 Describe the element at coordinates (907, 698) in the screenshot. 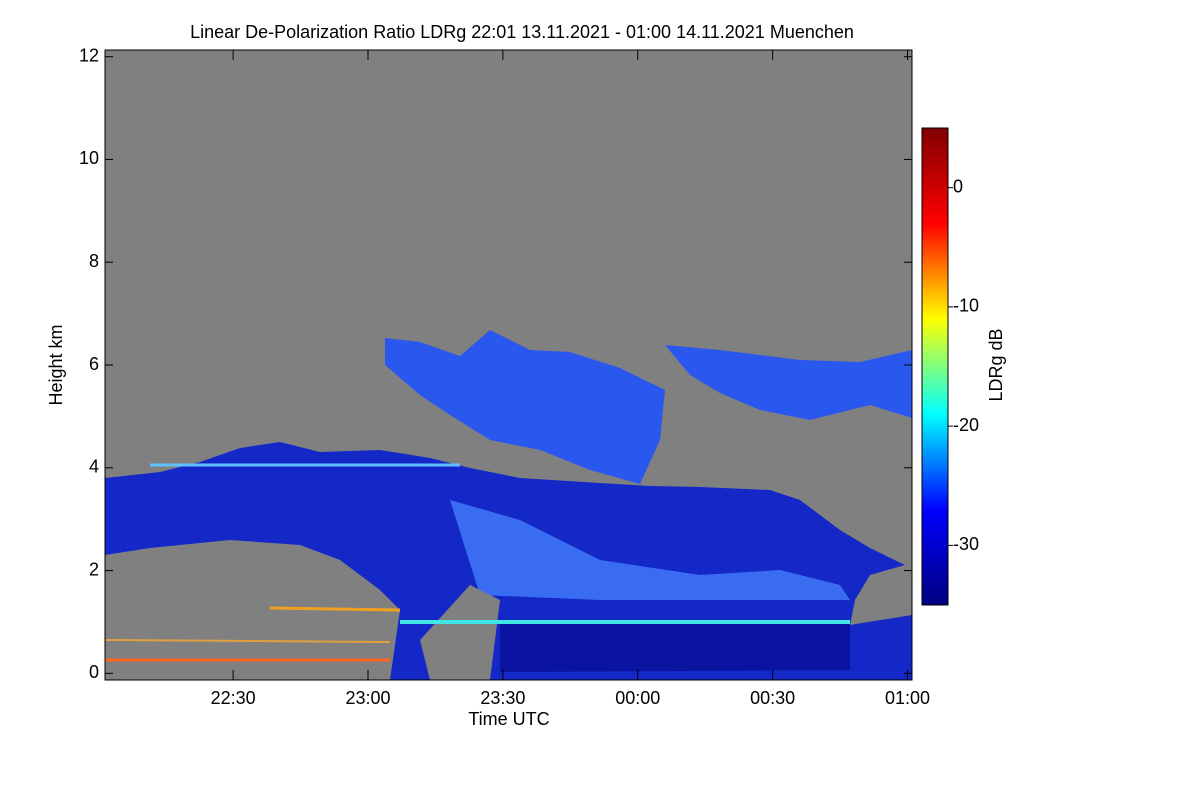

I see `x-tick-label: 01:00` at that location.